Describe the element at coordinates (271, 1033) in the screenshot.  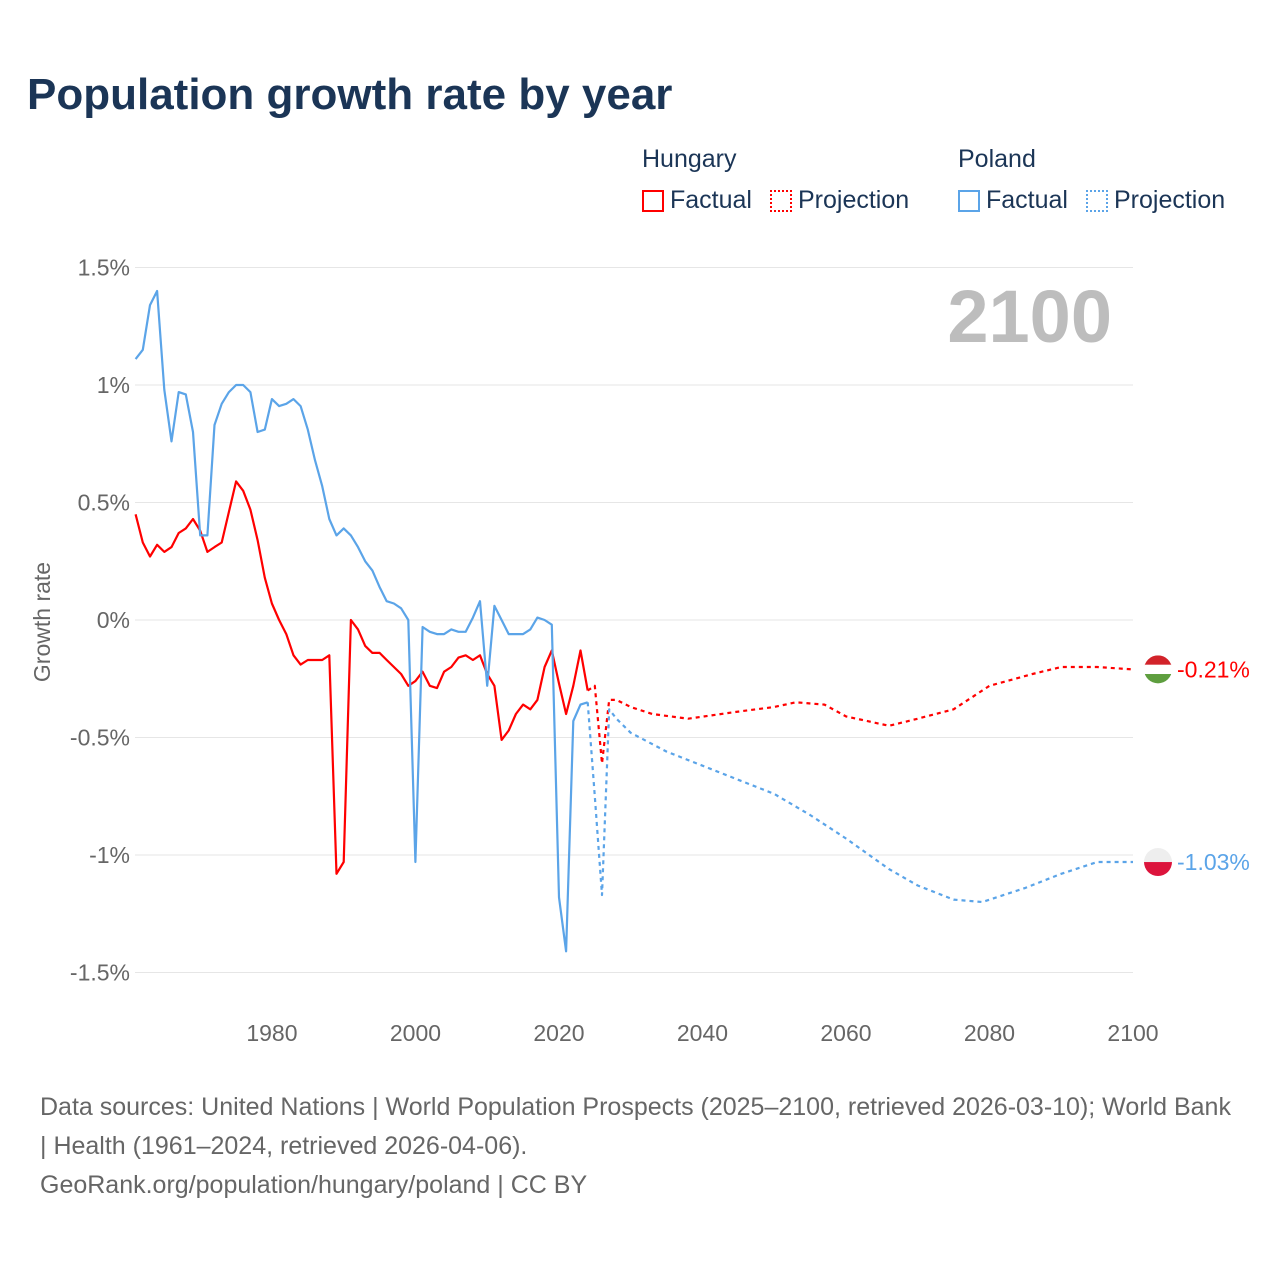
I see `x-tick-label: 1980` at that location.